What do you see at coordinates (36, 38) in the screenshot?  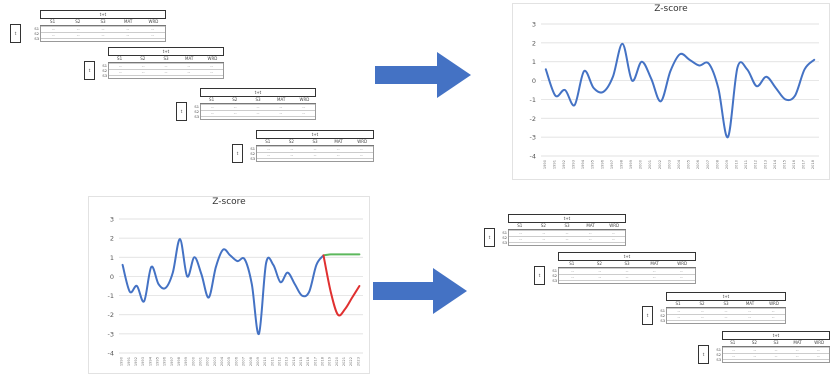 I see `row-label: S3` at bounding box center [36, 38].